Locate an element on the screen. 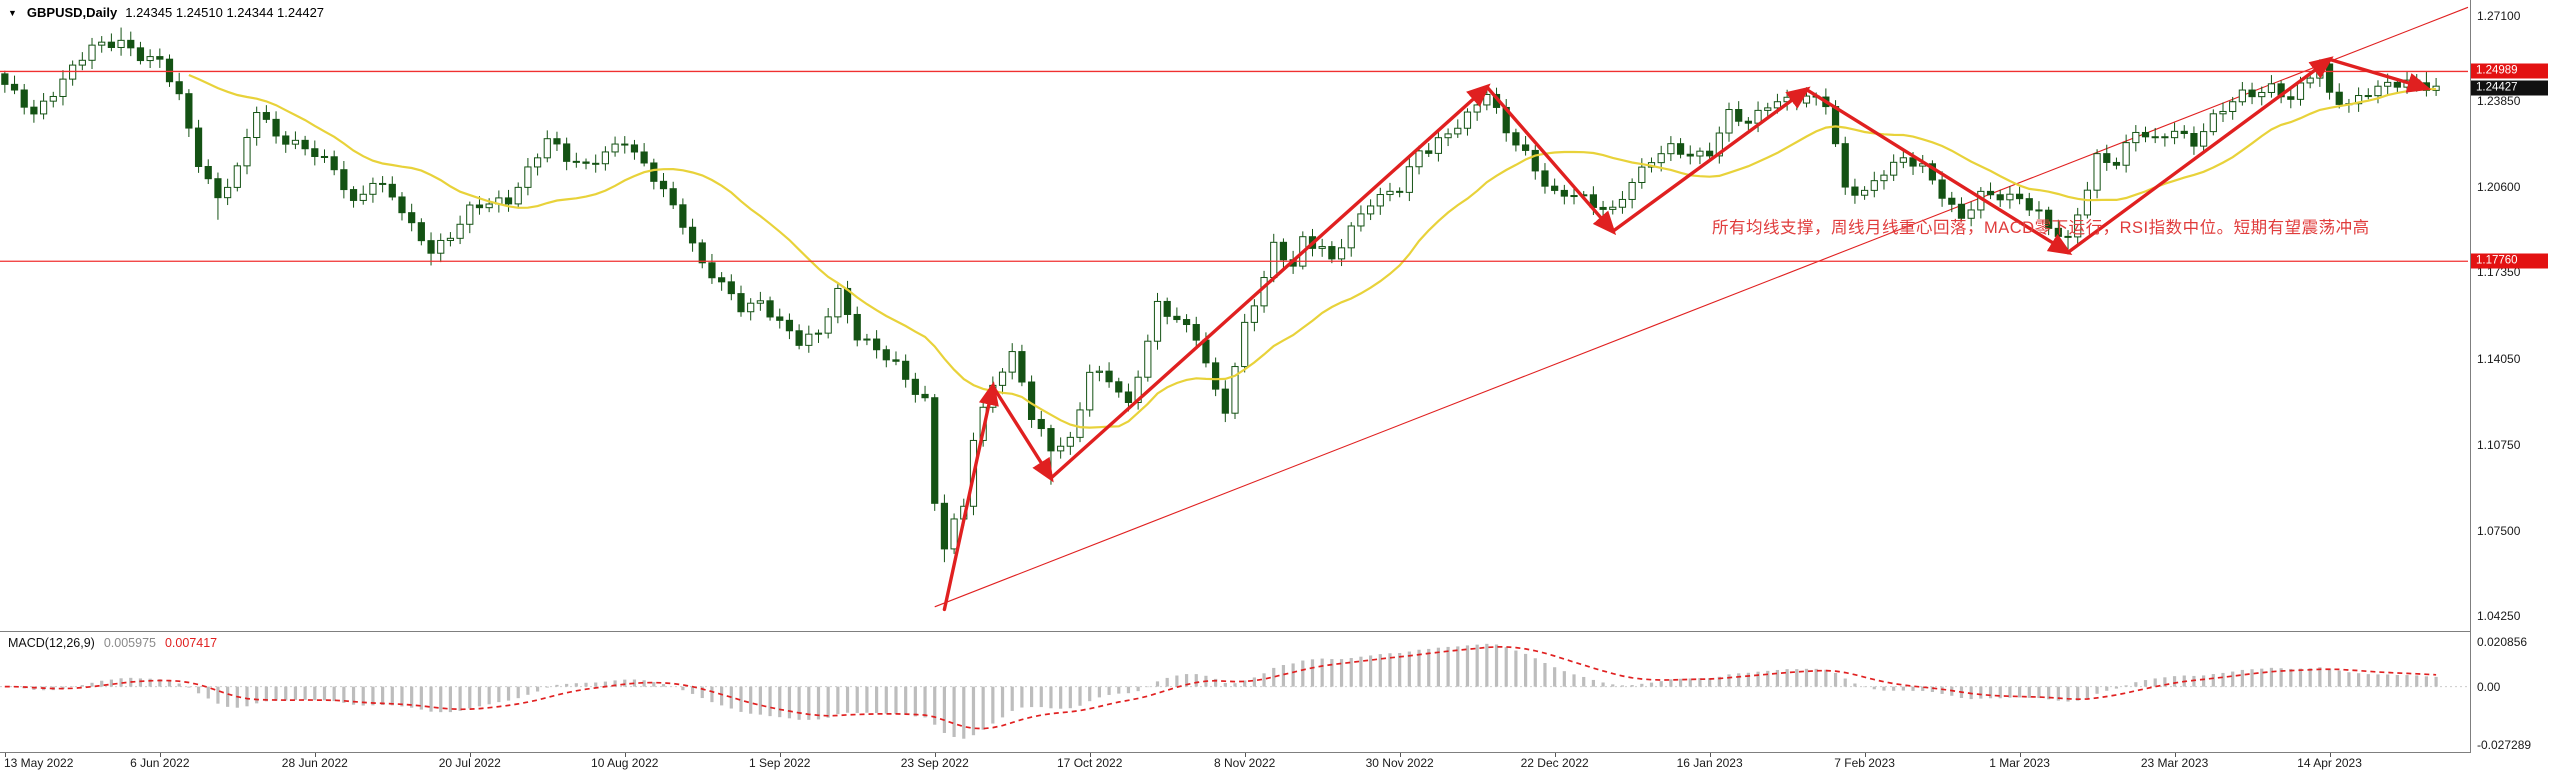 This screenshot has width=2557, height=772. price-tick-label: 1.20600 is located at coordinates (2499, 186).